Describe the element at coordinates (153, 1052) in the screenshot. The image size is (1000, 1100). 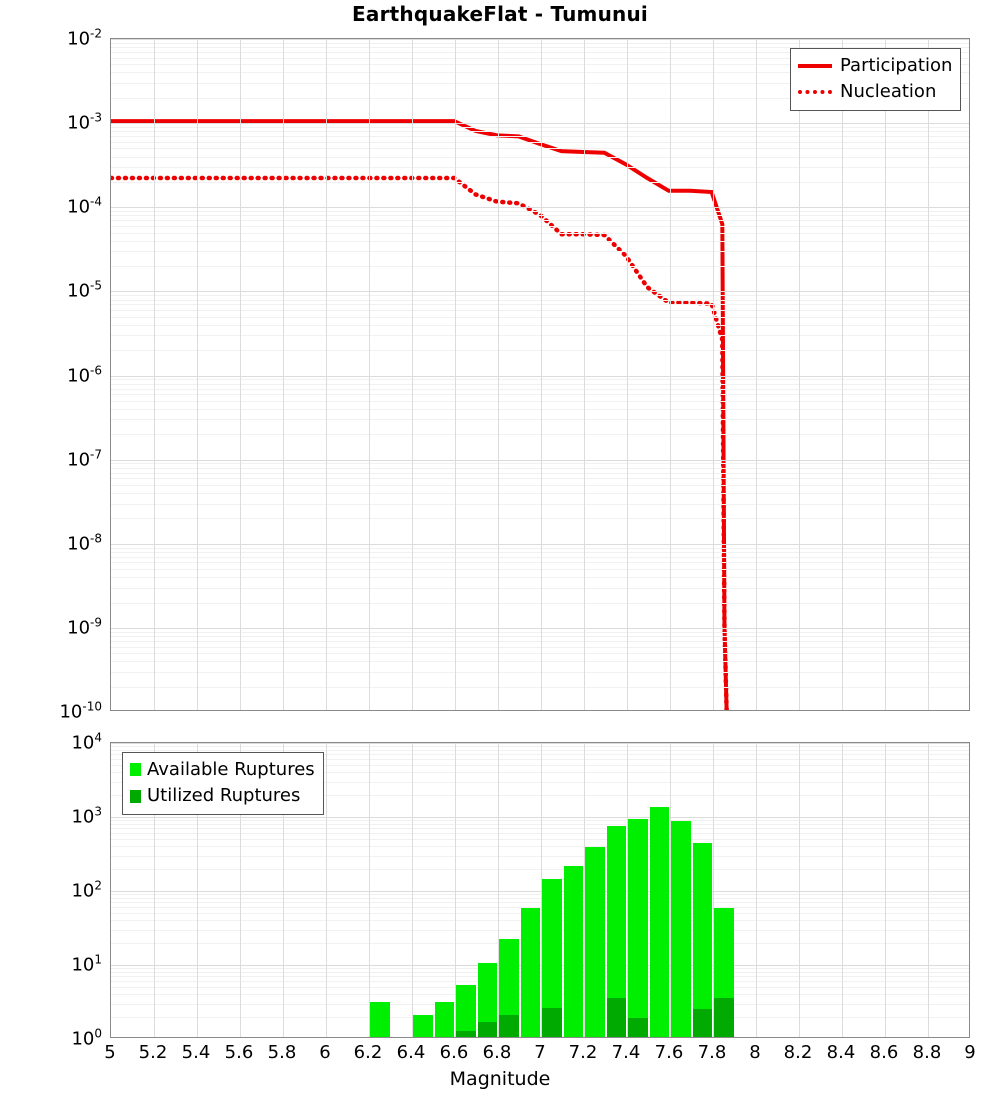
I see `x-tick-label: 5.2` at that location.